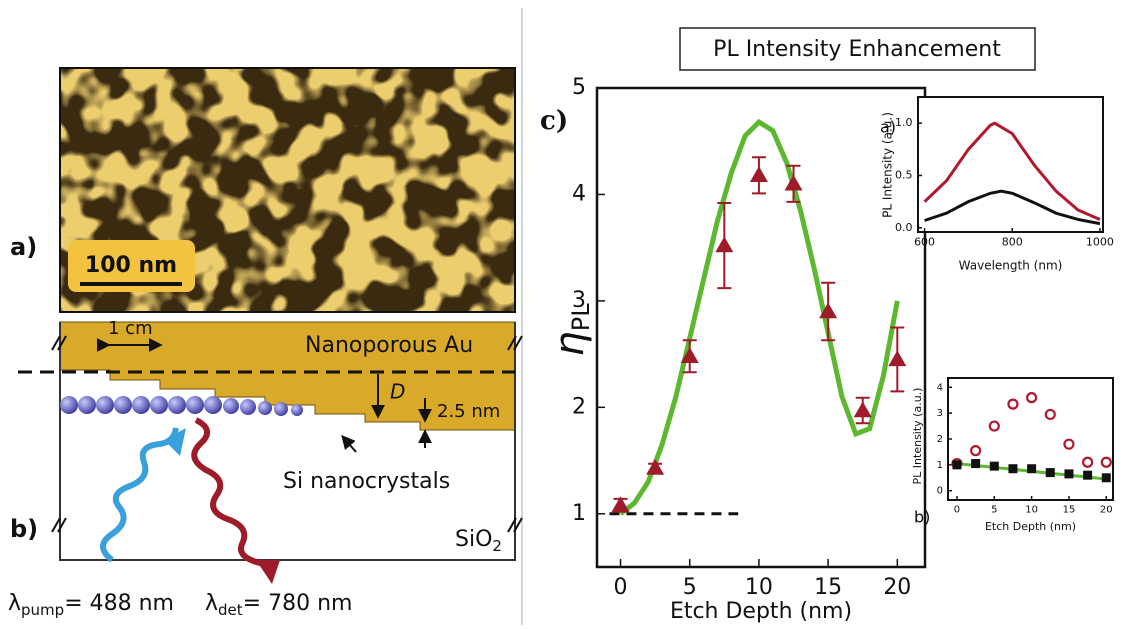 This screenshot has width=1143, height=629. Describe the element at coordinates (468, 411) in the screenshot. I see `step-height-label: 2.5 nm` at that location.